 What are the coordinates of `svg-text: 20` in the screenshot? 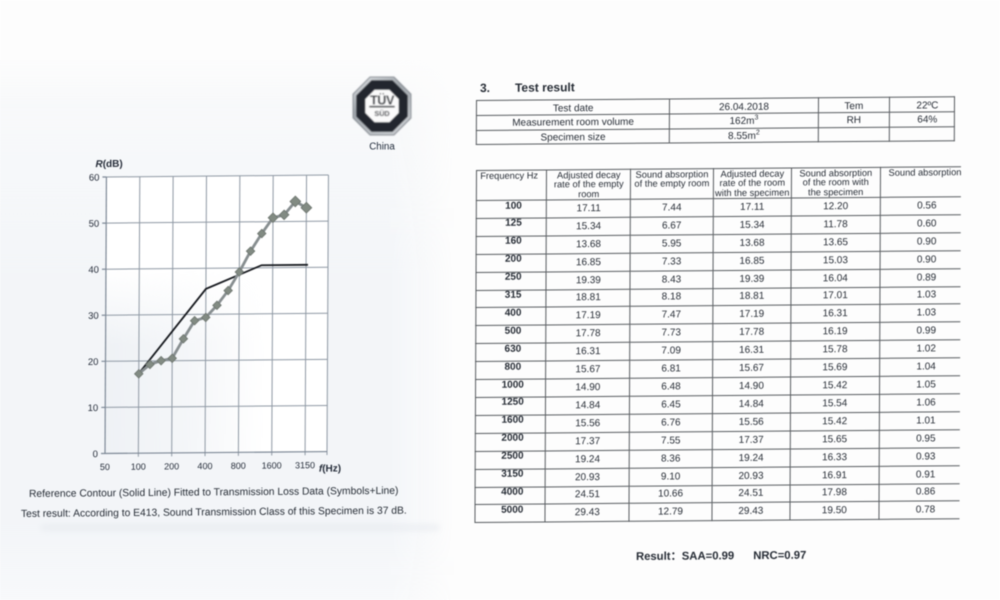 It's located at (93, 362).